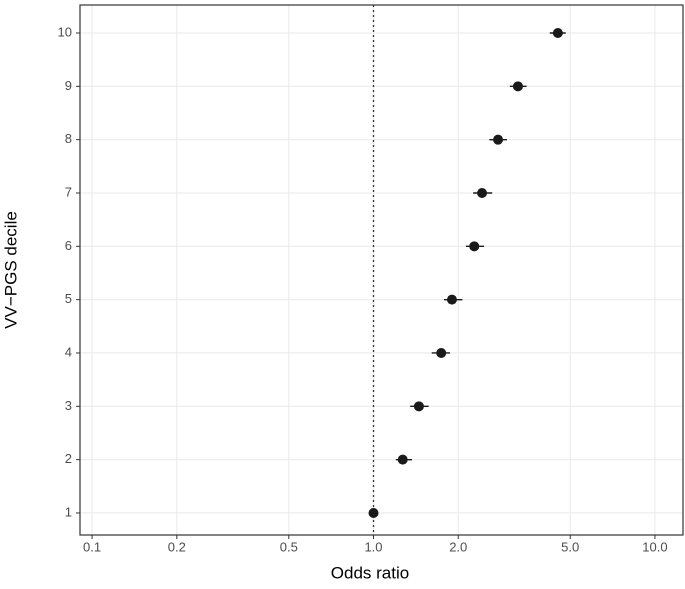  Describe the element at coordinates (68, 351) in the screenshot. I see `y-tick-label: 4` at that location.